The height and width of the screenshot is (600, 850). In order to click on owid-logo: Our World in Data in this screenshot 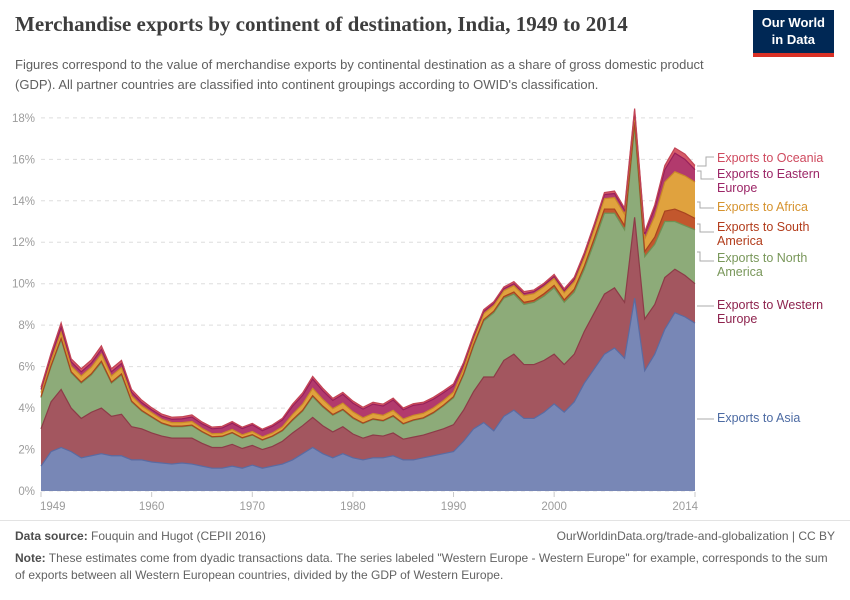, I will do `click(793, 33)`.